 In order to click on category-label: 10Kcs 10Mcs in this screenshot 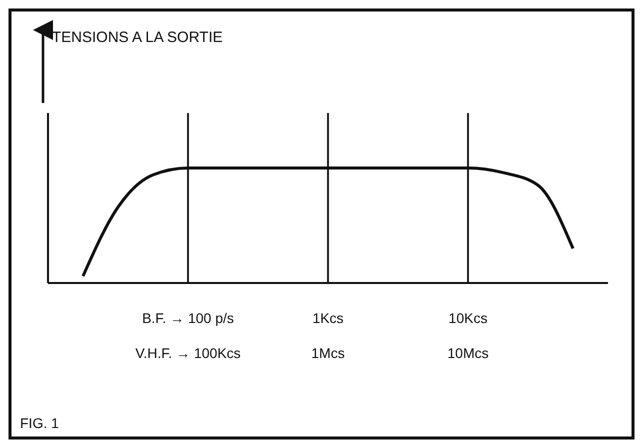, I will do `click(468, 335)`.